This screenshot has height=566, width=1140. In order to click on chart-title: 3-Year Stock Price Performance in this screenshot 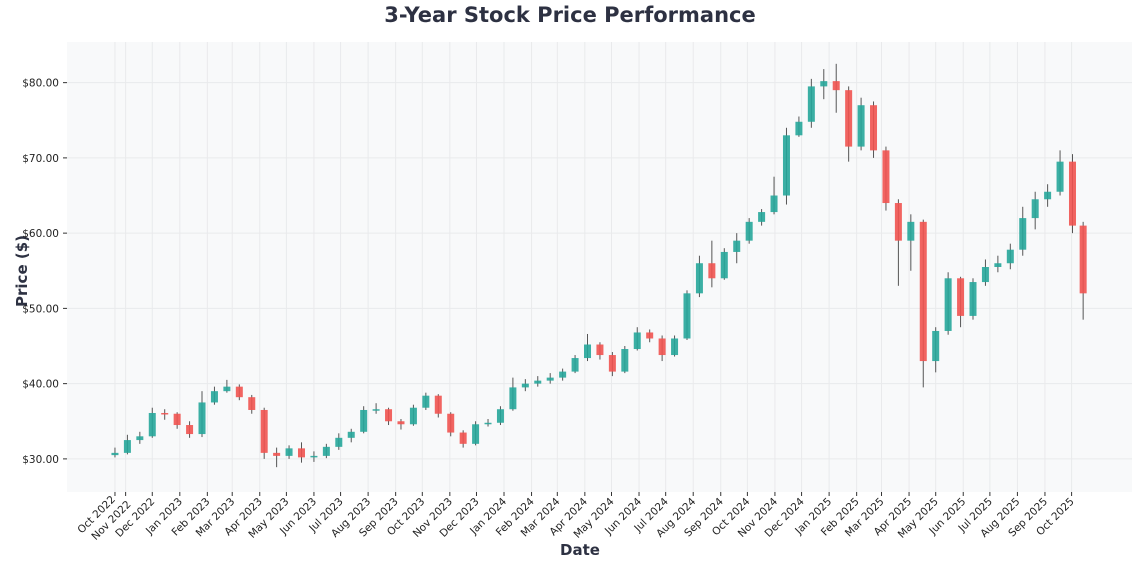, I will do `click(570, 15)`.